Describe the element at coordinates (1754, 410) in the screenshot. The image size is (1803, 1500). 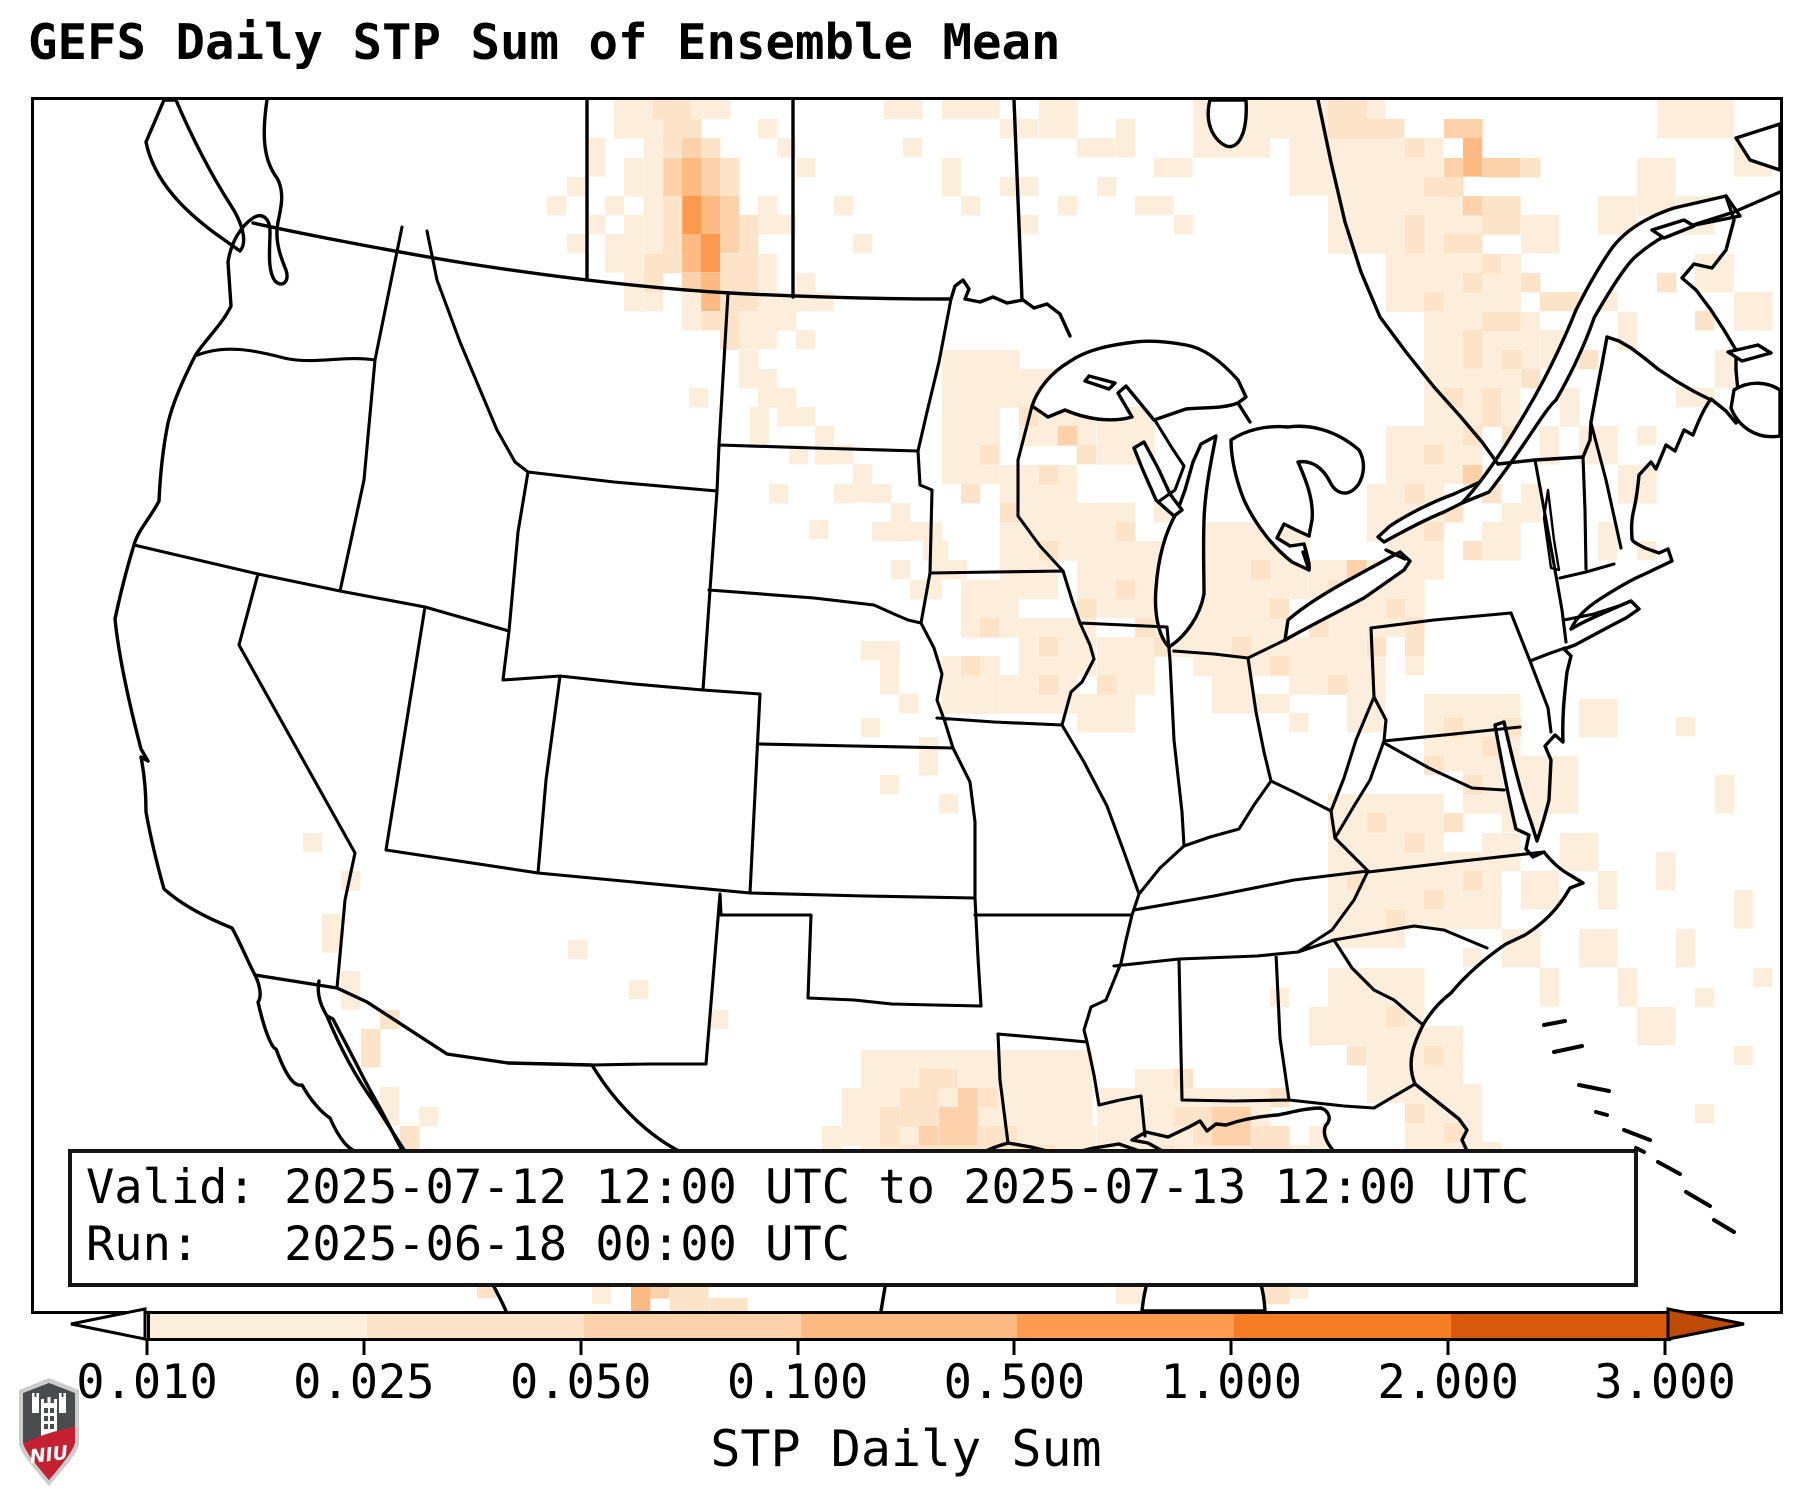
I see `nova-scotia` at that location.